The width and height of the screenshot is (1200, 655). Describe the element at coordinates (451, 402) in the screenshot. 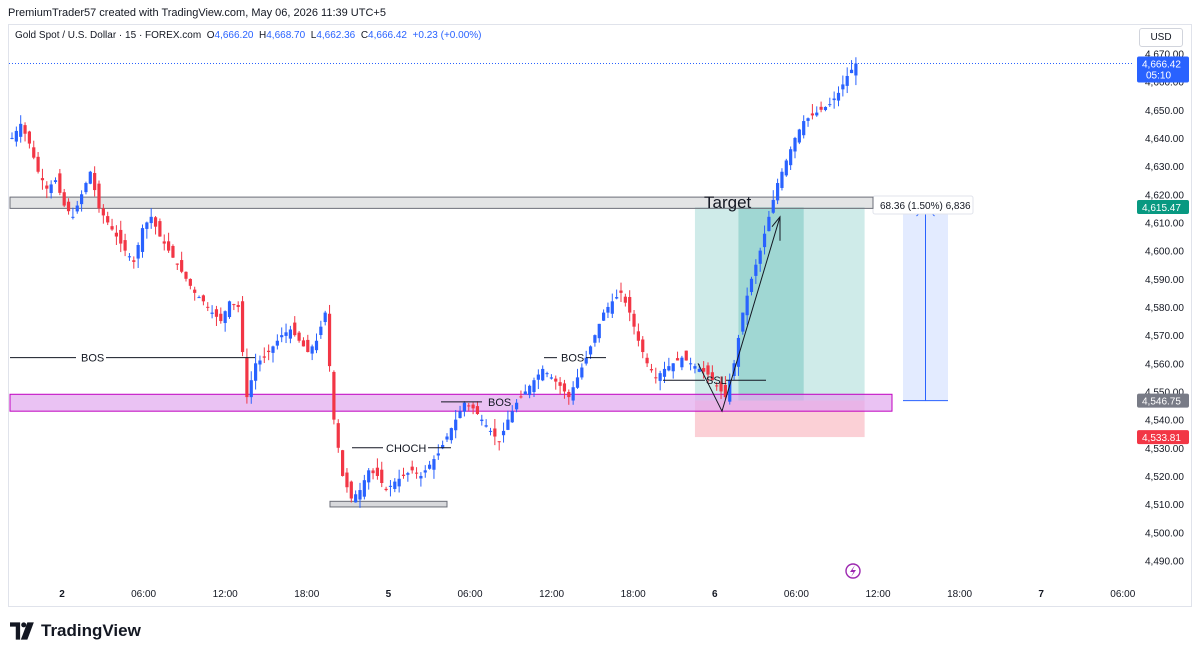

I see `demand-zone` at that location.